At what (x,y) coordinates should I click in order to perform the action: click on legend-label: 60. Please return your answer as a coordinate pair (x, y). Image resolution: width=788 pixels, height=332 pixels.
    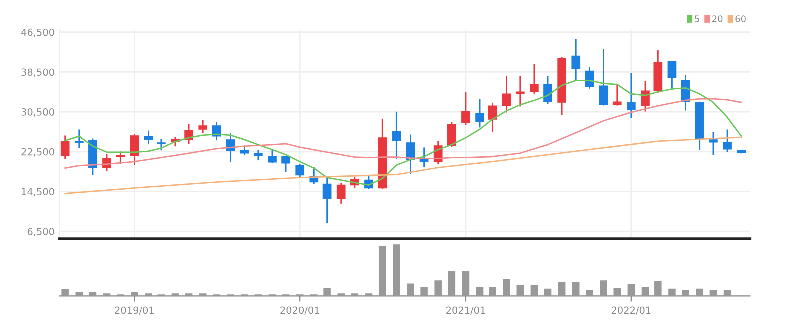
    Looking at the image, I should click on (741, 19).